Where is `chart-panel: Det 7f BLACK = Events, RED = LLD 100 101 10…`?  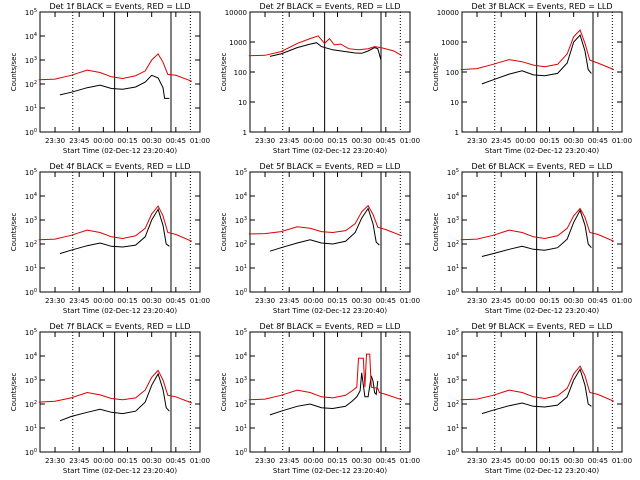 chart-panel: Det 7f BLACK = Events, RED = LLD 100 101 10… is located at coordinates (110, 398).